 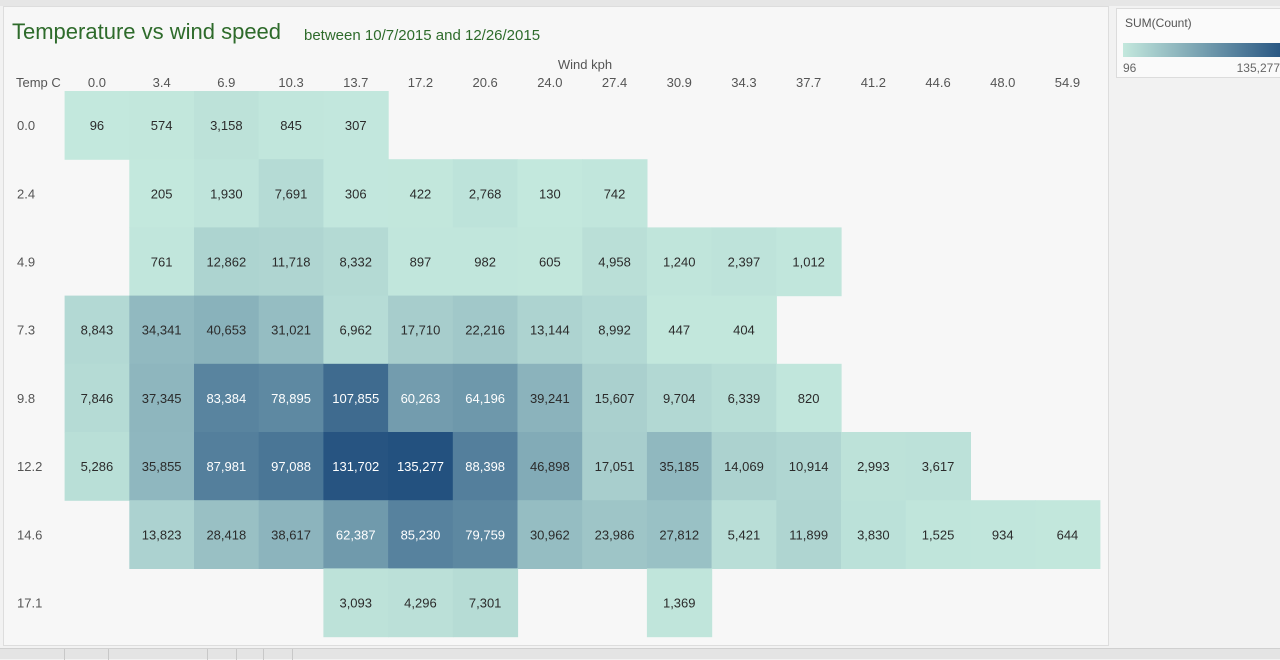 I want to click on cell-value-label: 8,332, so click(x=355, y=262).